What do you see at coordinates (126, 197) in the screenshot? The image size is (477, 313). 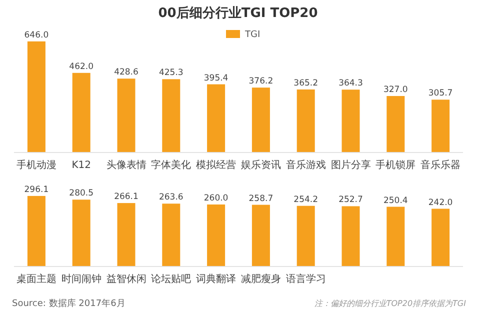 I see `data-label: 266.1` at bounding box center [126, 197].